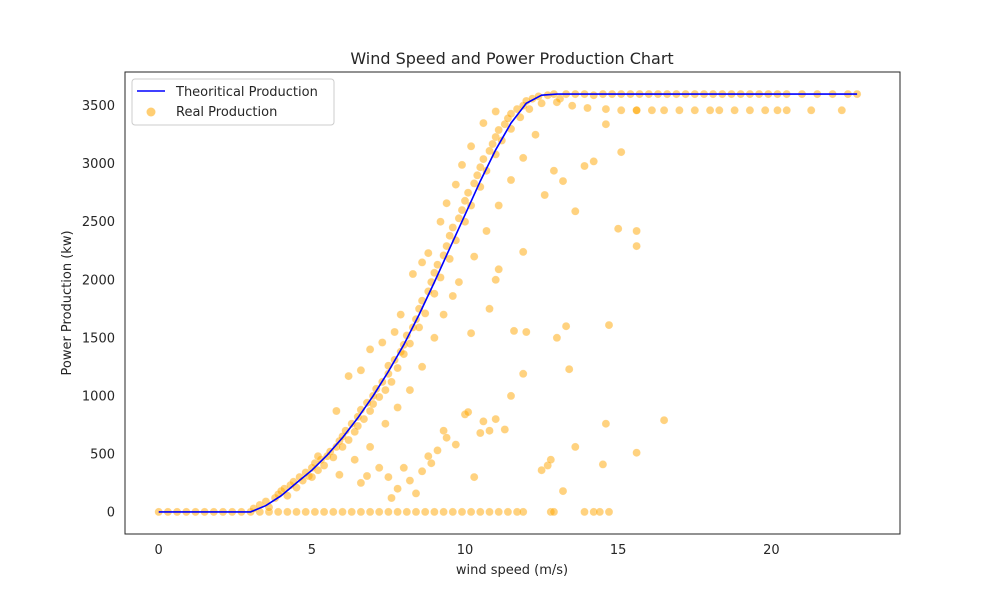 Image resolution: width=1000 pixels, height=600 pixels. What do you see at coordinates (98, 164) in the screenshot?
I see `y-tick-label: 3000` at bounding box center [98, 164].